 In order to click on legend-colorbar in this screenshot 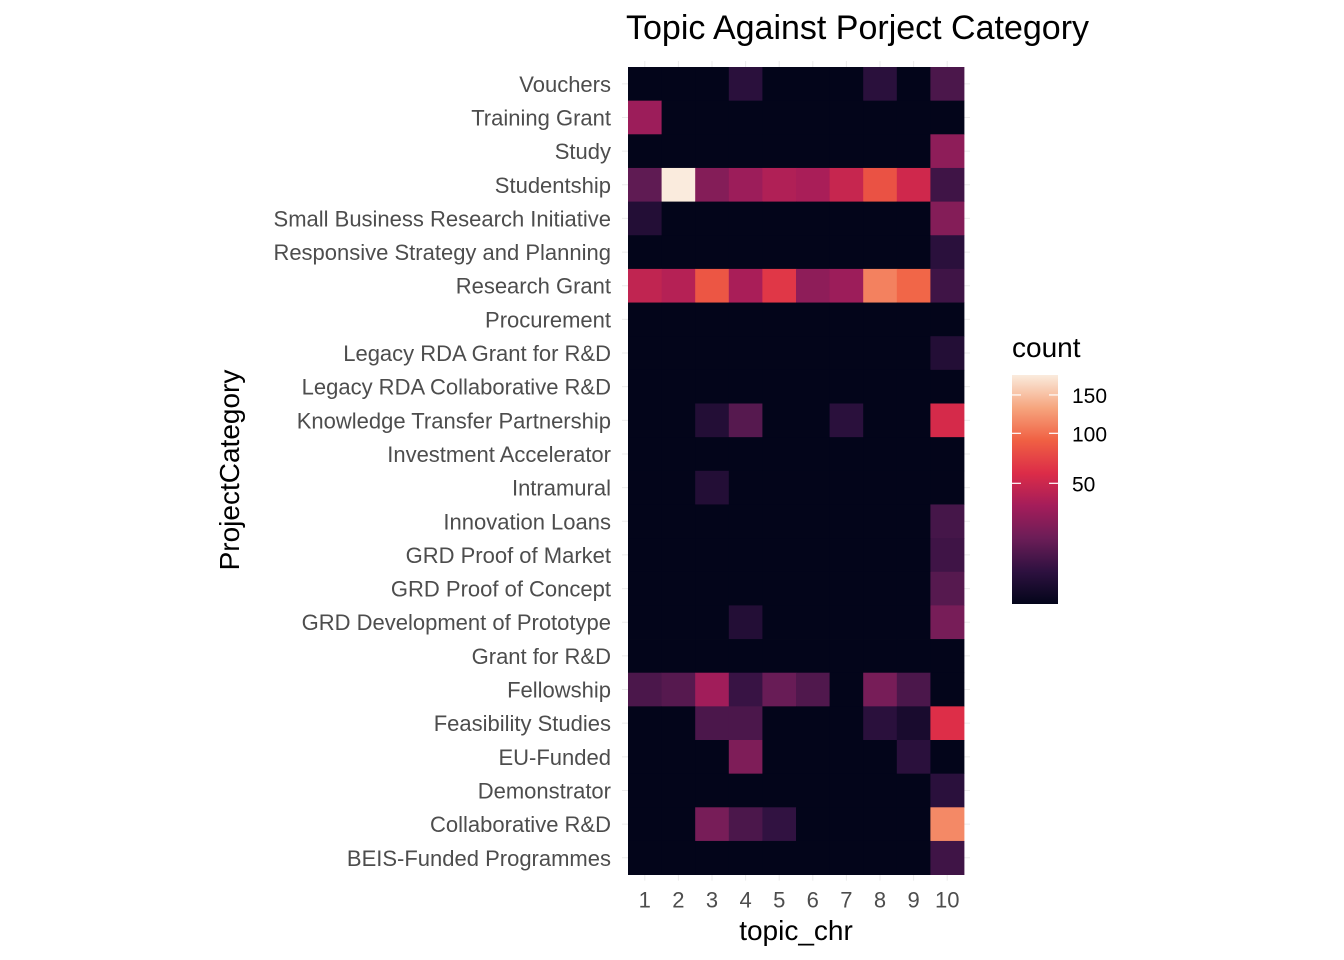, I will do `click(1035, 489)`.